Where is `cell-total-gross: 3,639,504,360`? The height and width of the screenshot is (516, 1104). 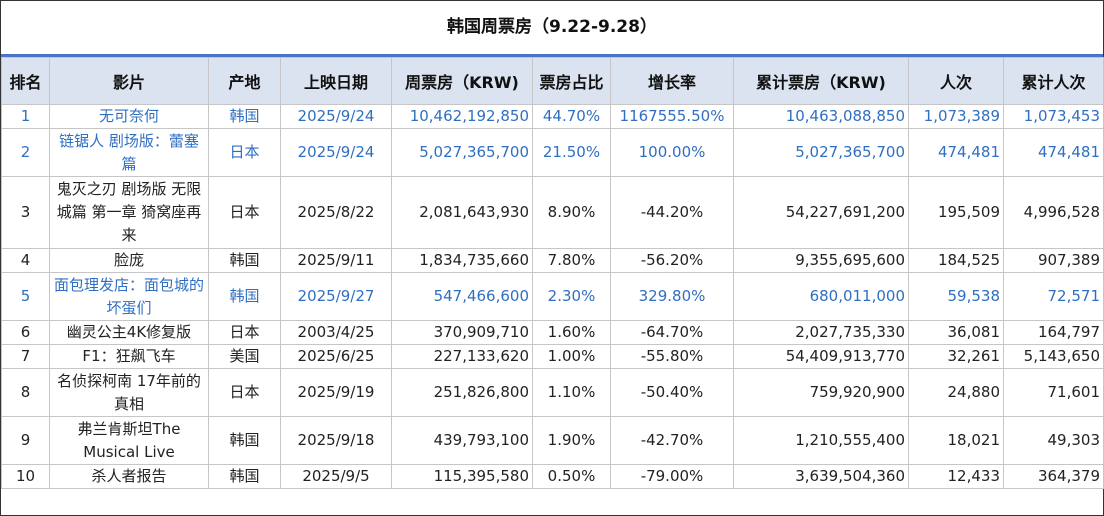
cell-total-gross: 3,639,504,360 is located at coordinates (821, 476).